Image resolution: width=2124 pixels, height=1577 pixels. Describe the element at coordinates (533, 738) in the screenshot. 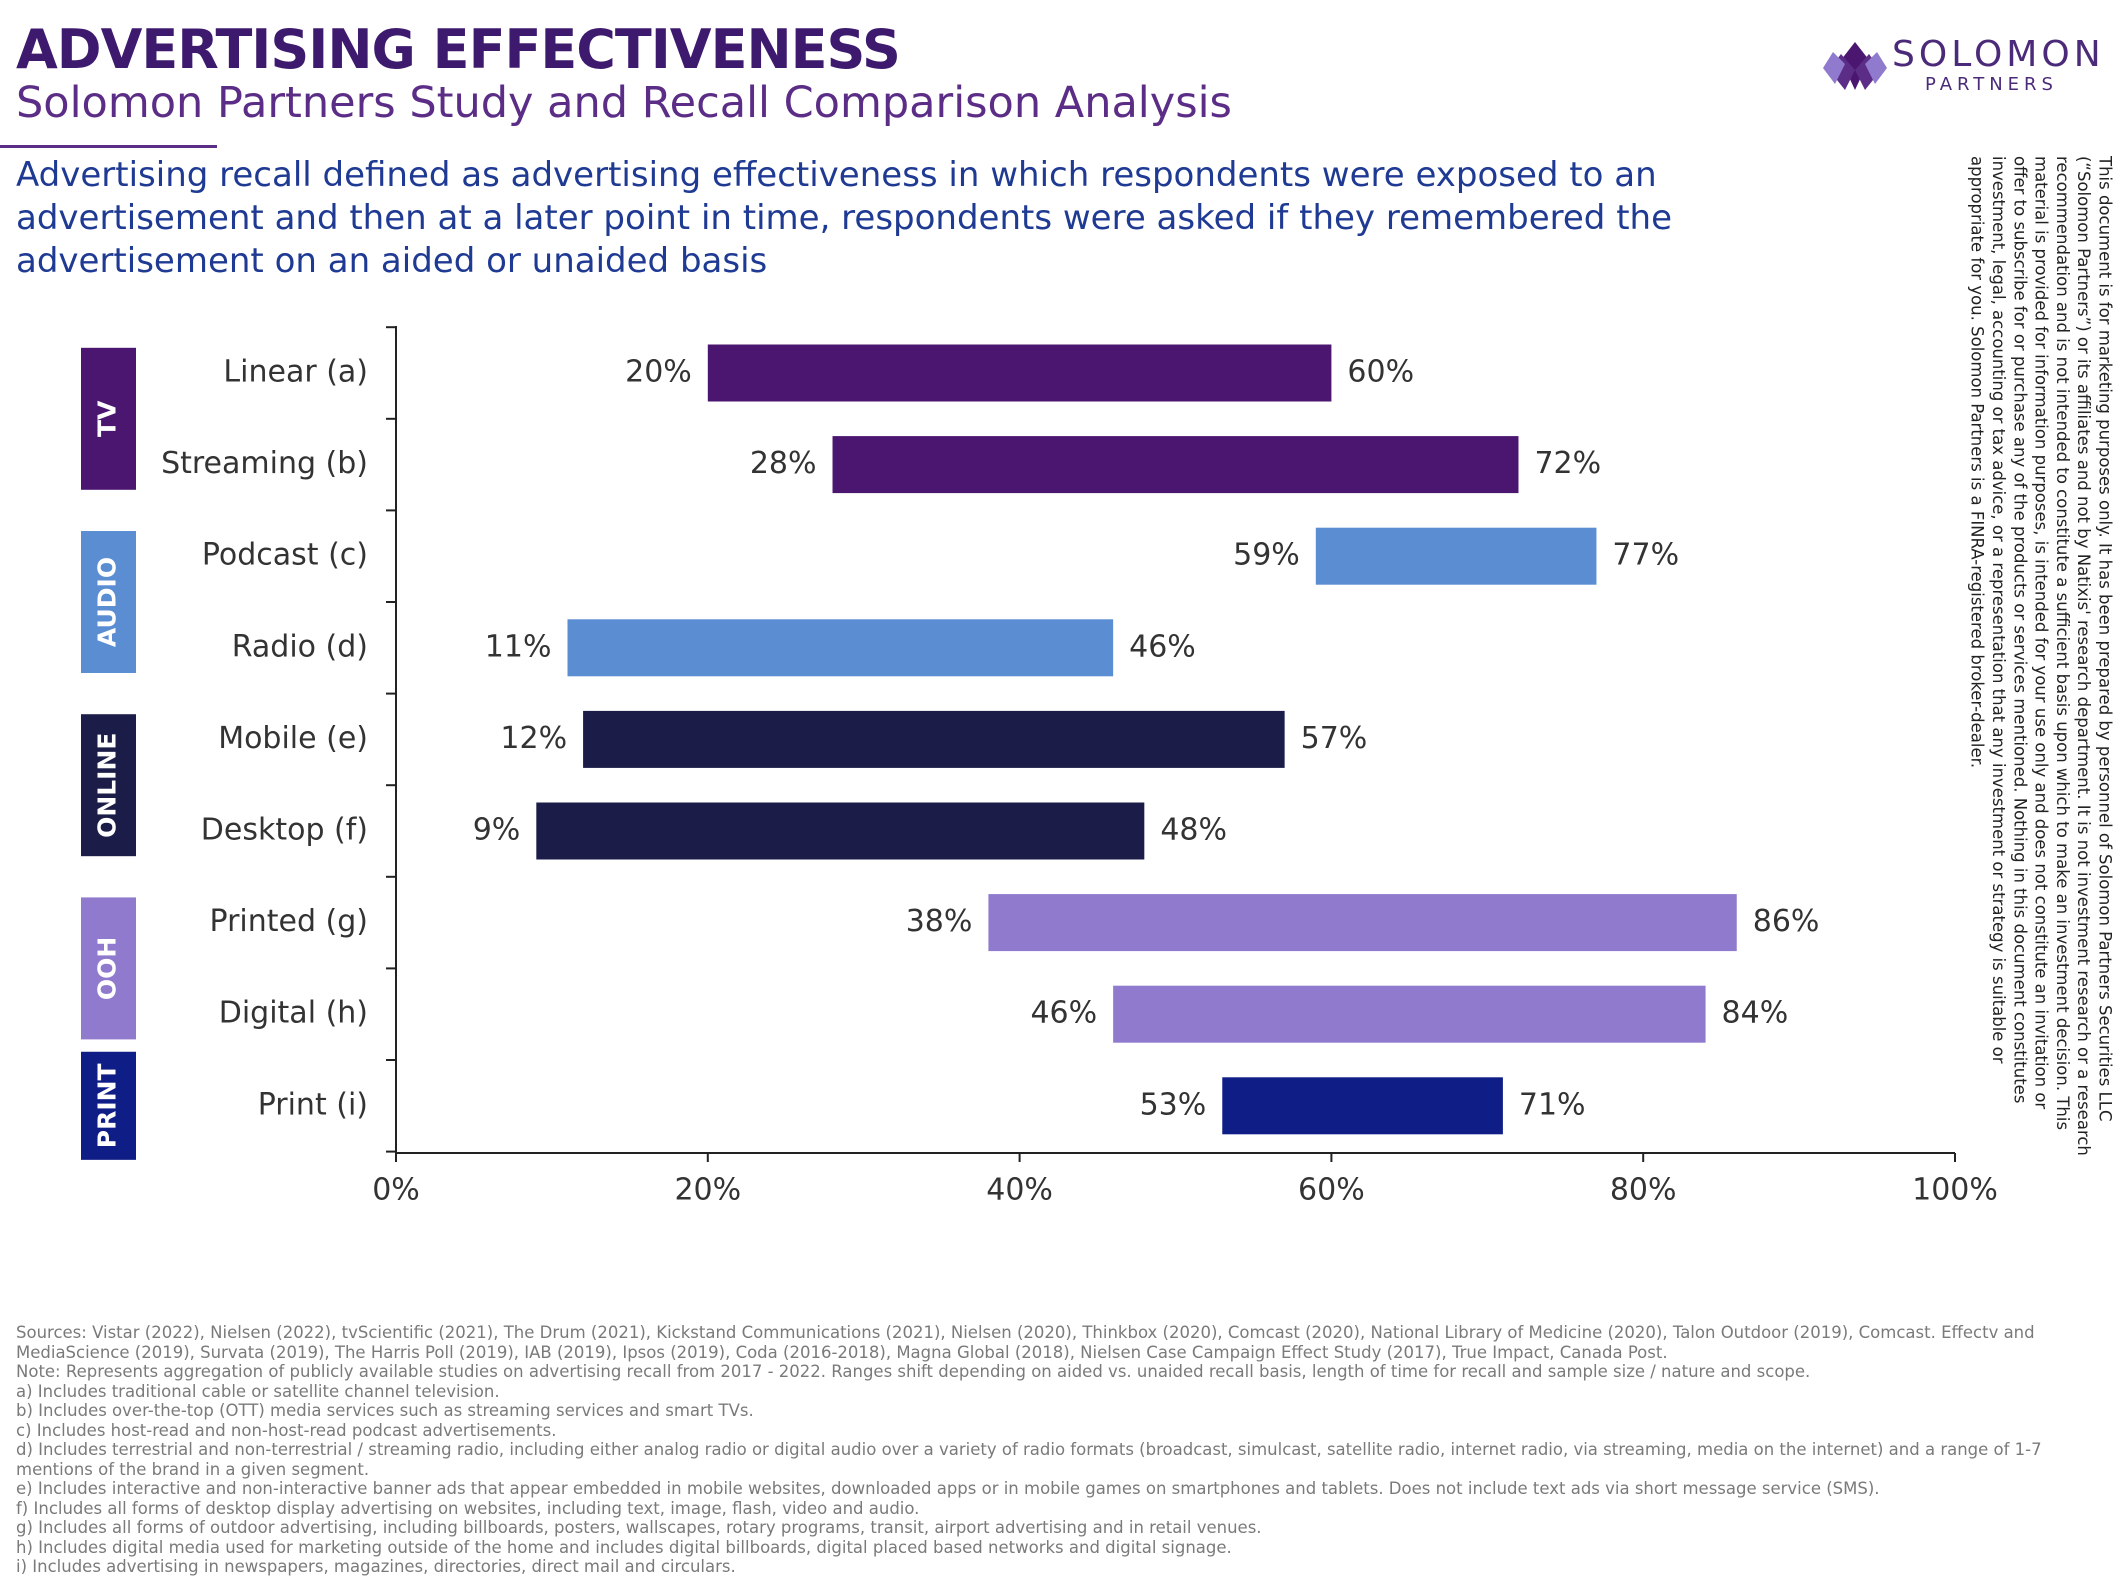

I see `low-label: 12%` at that location.